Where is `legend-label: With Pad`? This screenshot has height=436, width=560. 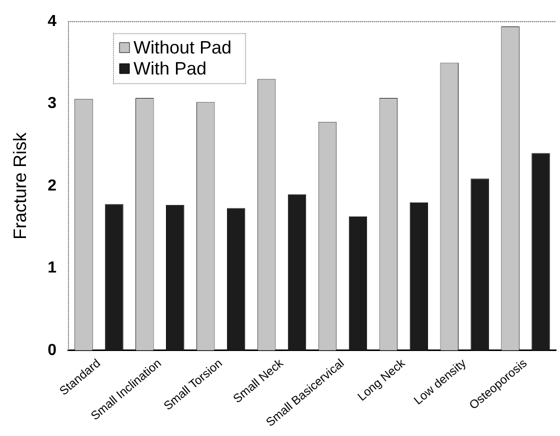 legend-label: With Pad is located at coordinates (170, 68).